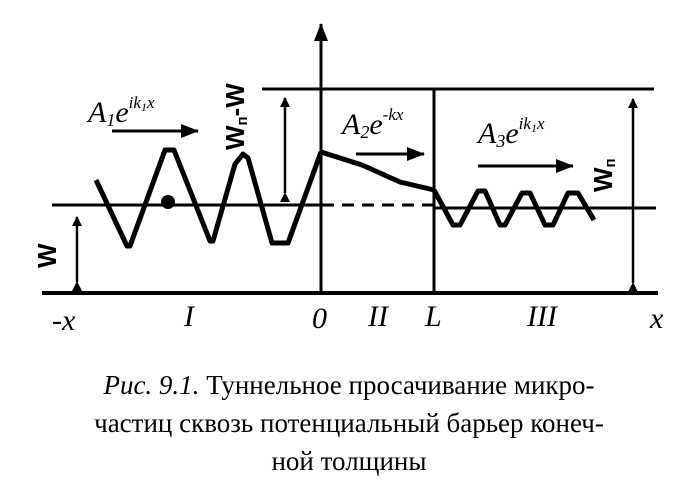 This screenshot has height=500, width=698. I want to click on caption-line-1: Рис. 9.1. Туннельное просачивание микро-, so click(349, 385).